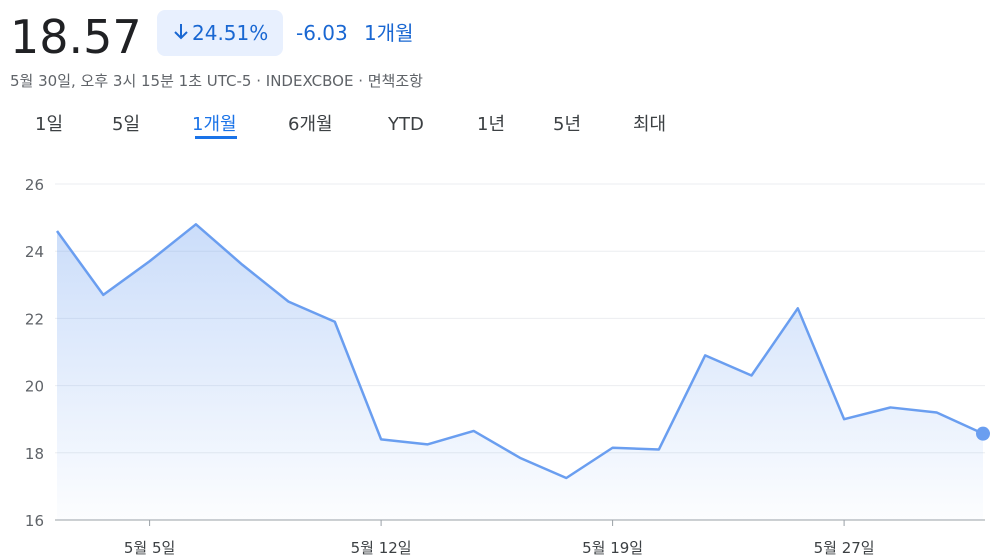 Image resolution: width=1006 pixels, height=559 pixels. I want to click on change-abs: -6.03, so click(322, 33).